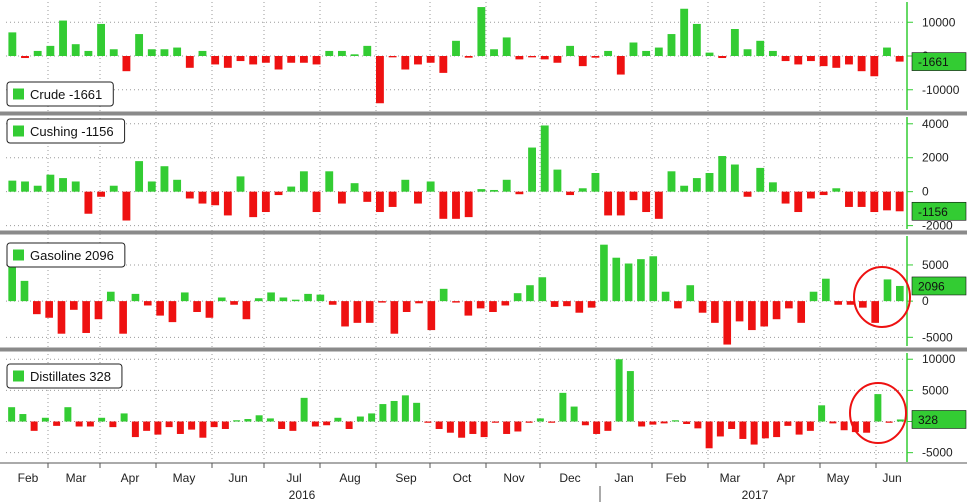 The width and height of the screenshot is (967, 504). I want to click on x-month-label: Apr, so click(786, 478).